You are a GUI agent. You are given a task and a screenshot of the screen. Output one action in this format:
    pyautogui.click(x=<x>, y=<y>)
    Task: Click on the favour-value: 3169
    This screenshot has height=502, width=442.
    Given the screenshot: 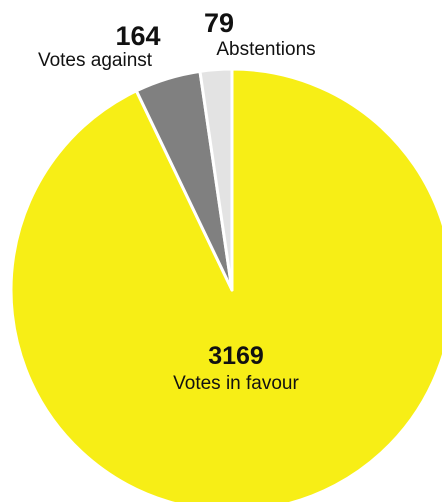 What is the action you would take?
    pyautogui.click(x=236, y=356)
    